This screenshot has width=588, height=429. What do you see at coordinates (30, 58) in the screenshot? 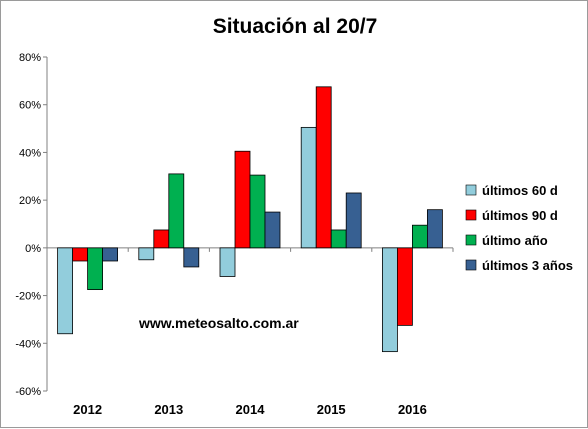
I see `y-tick-label: 80%` at bounding box center [30, 58].